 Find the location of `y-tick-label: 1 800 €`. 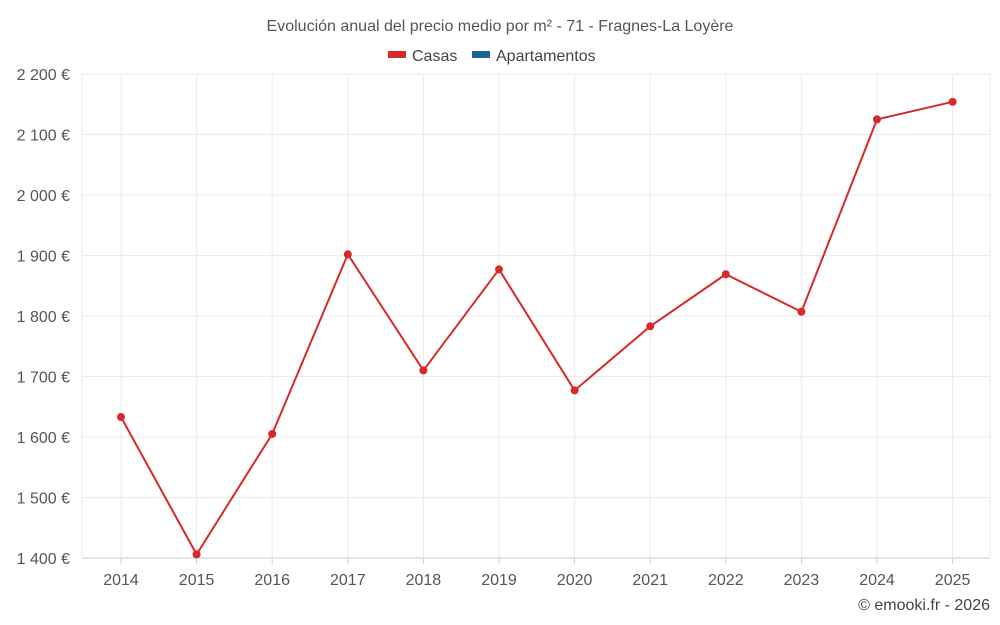

y-tick-label: 1 800 € is located at coordinates (43, 317).